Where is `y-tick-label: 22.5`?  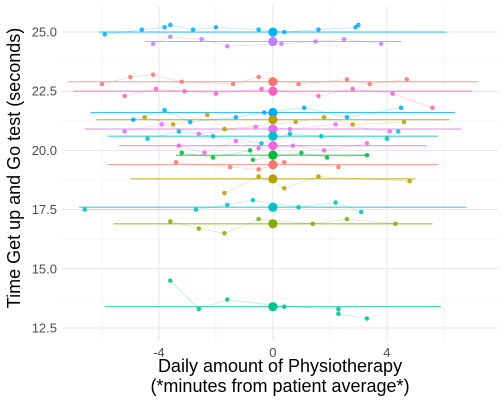 y-tick-label: 22.5 is located at coordinates (44, 91).